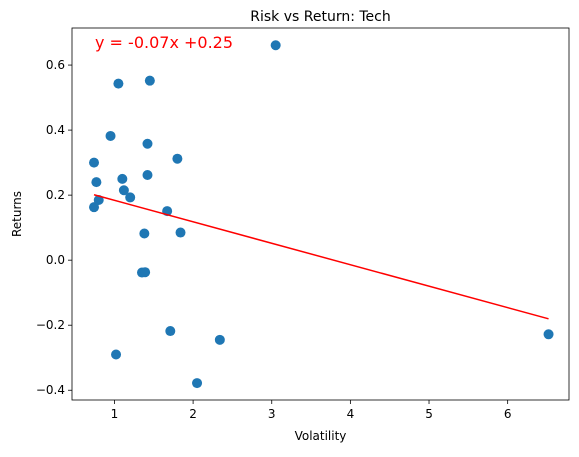 Image resolution: width=579 pixels, height=457 pixels. What do you see at coordinates (351, 414) in the screenshot?
I see `x-tick-label: 4` at bounding box center [351, 414].